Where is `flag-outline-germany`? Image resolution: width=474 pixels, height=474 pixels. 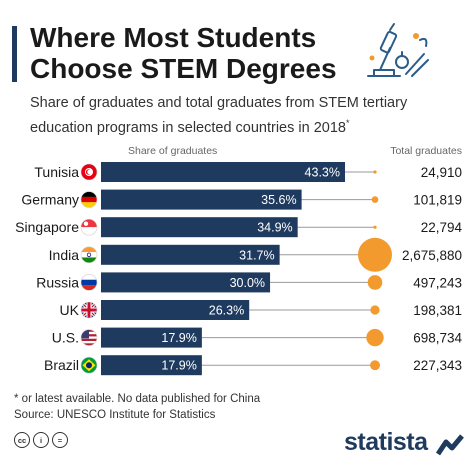 flag-outline-germany is located at coordinates (89, 199).